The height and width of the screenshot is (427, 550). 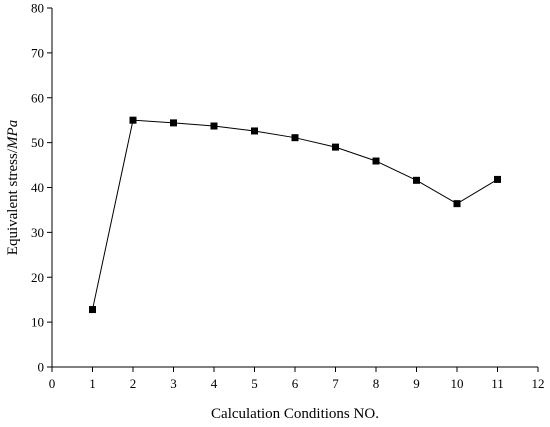 What do you see at coordinates (173, 383) in the screenshot?
I see `x-tick-label: 3` at bounding box center [173, 383].